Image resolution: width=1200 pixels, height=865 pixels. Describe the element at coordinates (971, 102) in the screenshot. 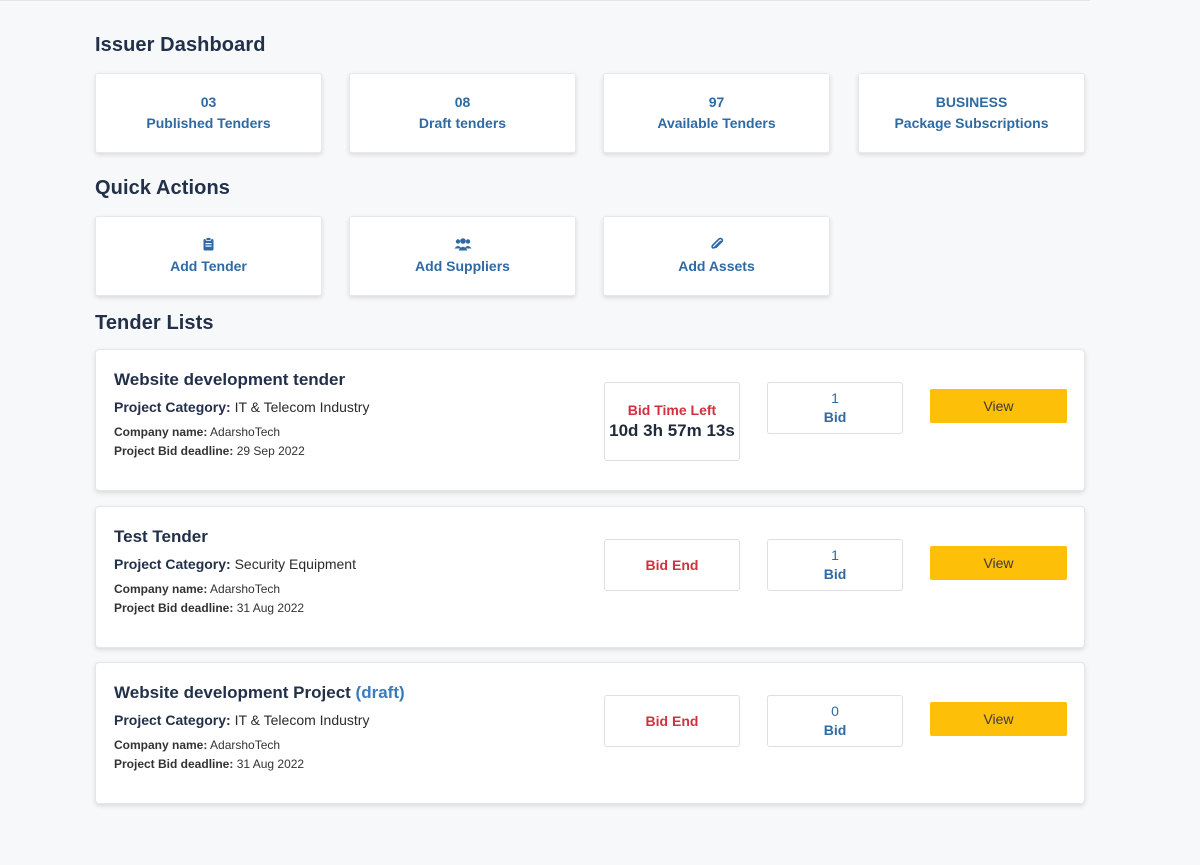

I see `stat-value: BUSINESS` at that location.